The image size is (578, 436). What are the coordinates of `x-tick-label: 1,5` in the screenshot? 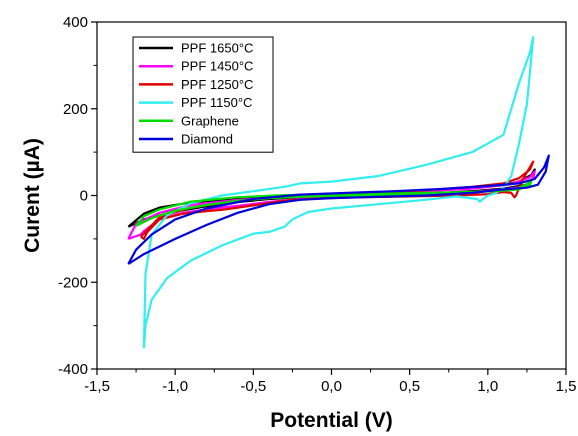 It's located at (566, 386).